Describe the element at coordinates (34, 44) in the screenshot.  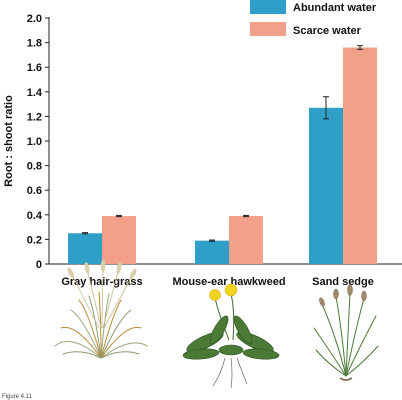
I see `y-tick-label: 1.8` at that location.